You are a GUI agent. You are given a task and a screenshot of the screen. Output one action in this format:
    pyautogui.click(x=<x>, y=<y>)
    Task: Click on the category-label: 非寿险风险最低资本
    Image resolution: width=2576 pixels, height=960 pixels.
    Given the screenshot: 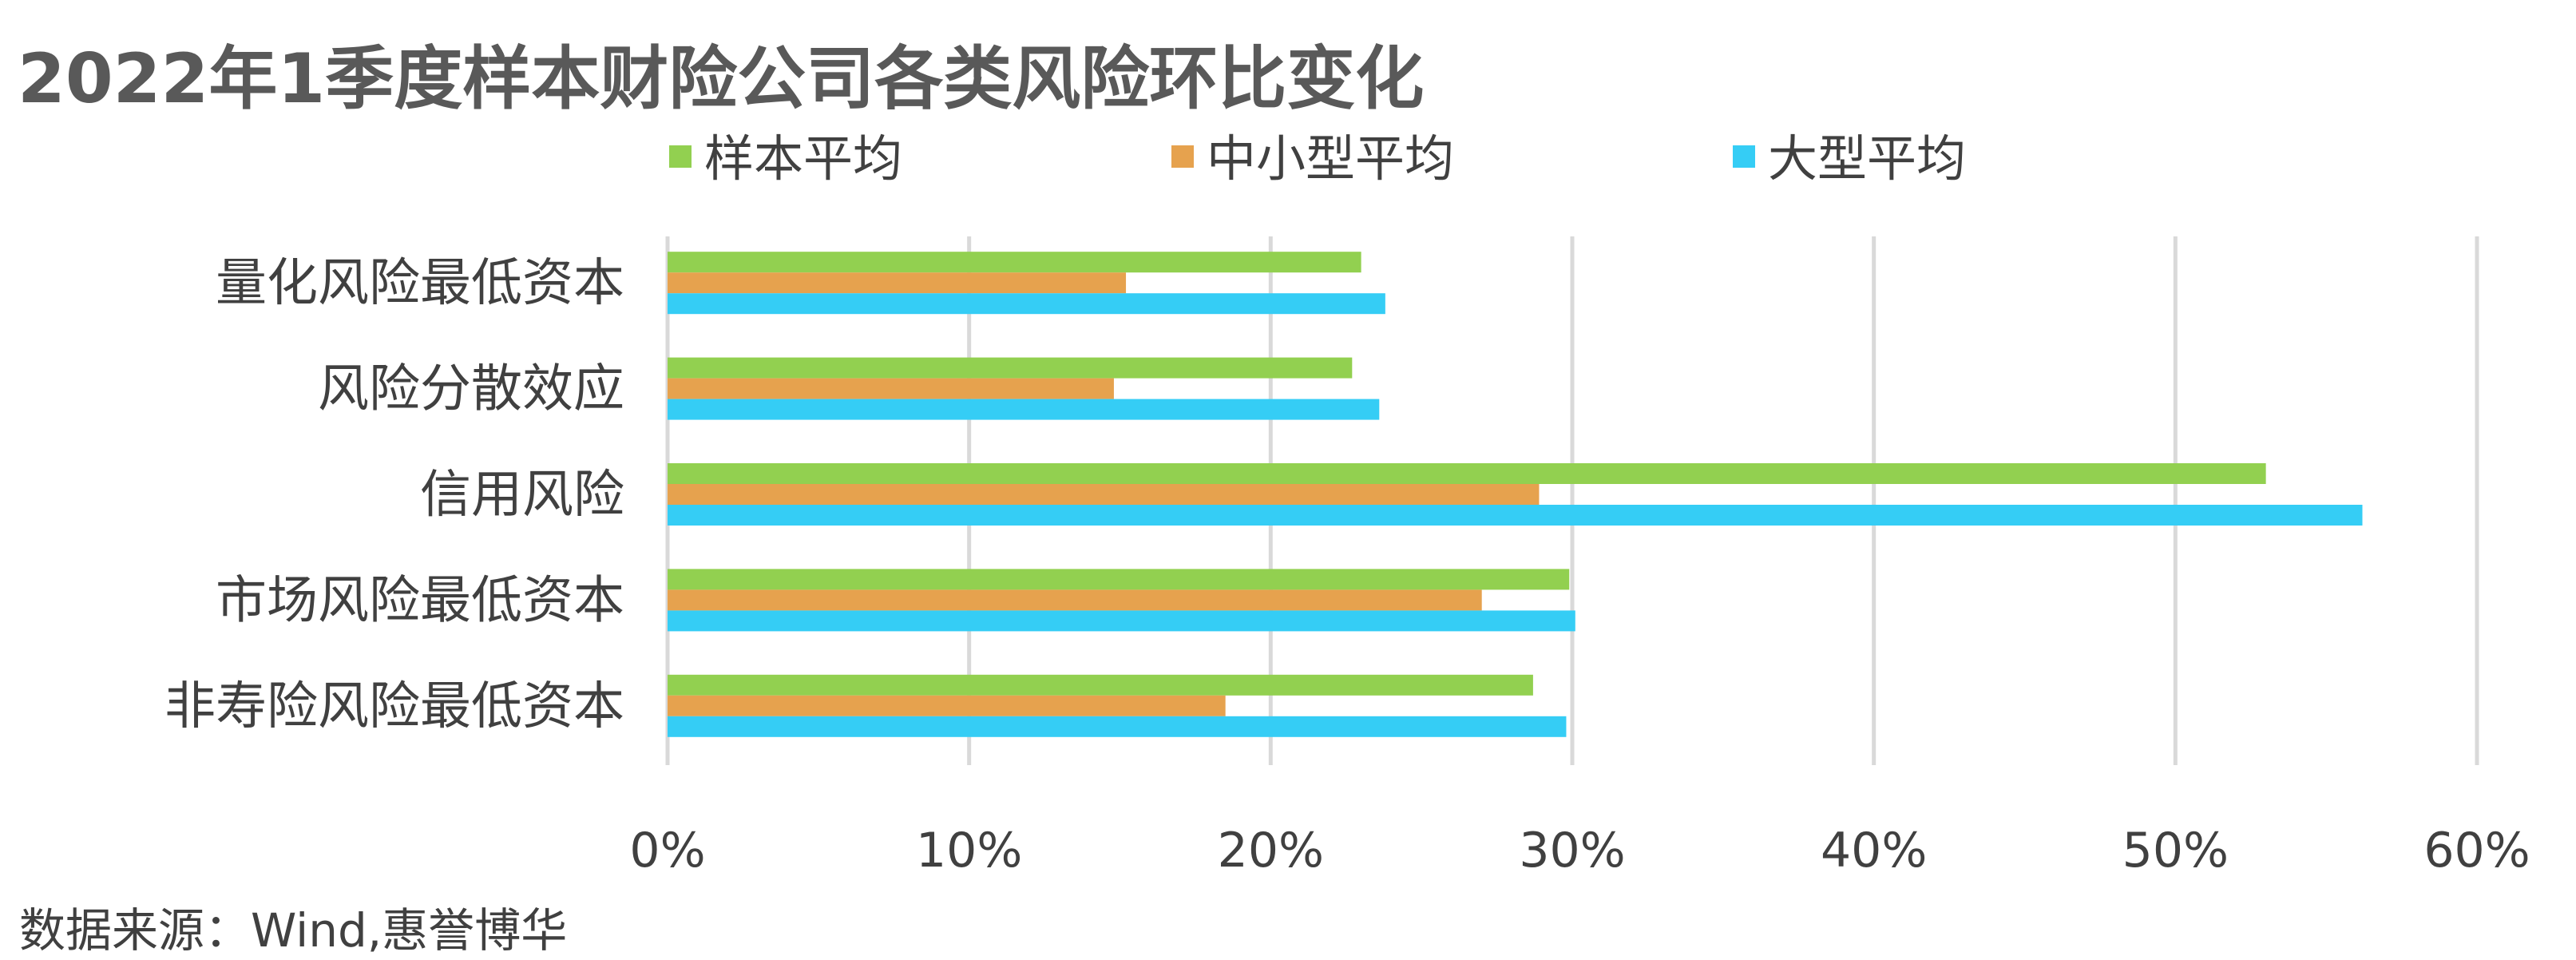 What is the action you would take?
    pyautogui.click(x=394, y=706)
    